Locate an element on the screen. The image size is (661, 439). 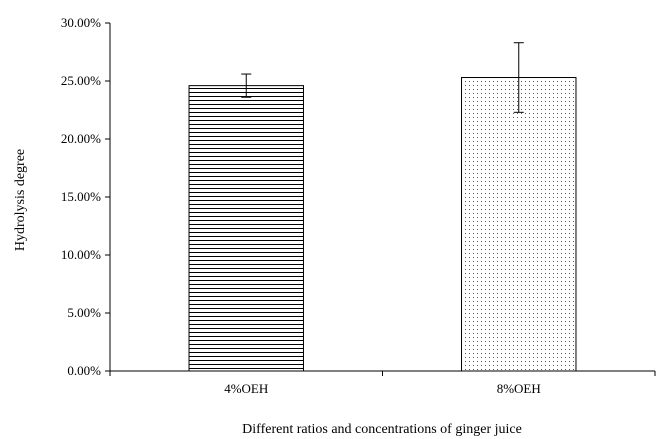
y-tick-label: 20.00% is located at coordinates (81, 138).